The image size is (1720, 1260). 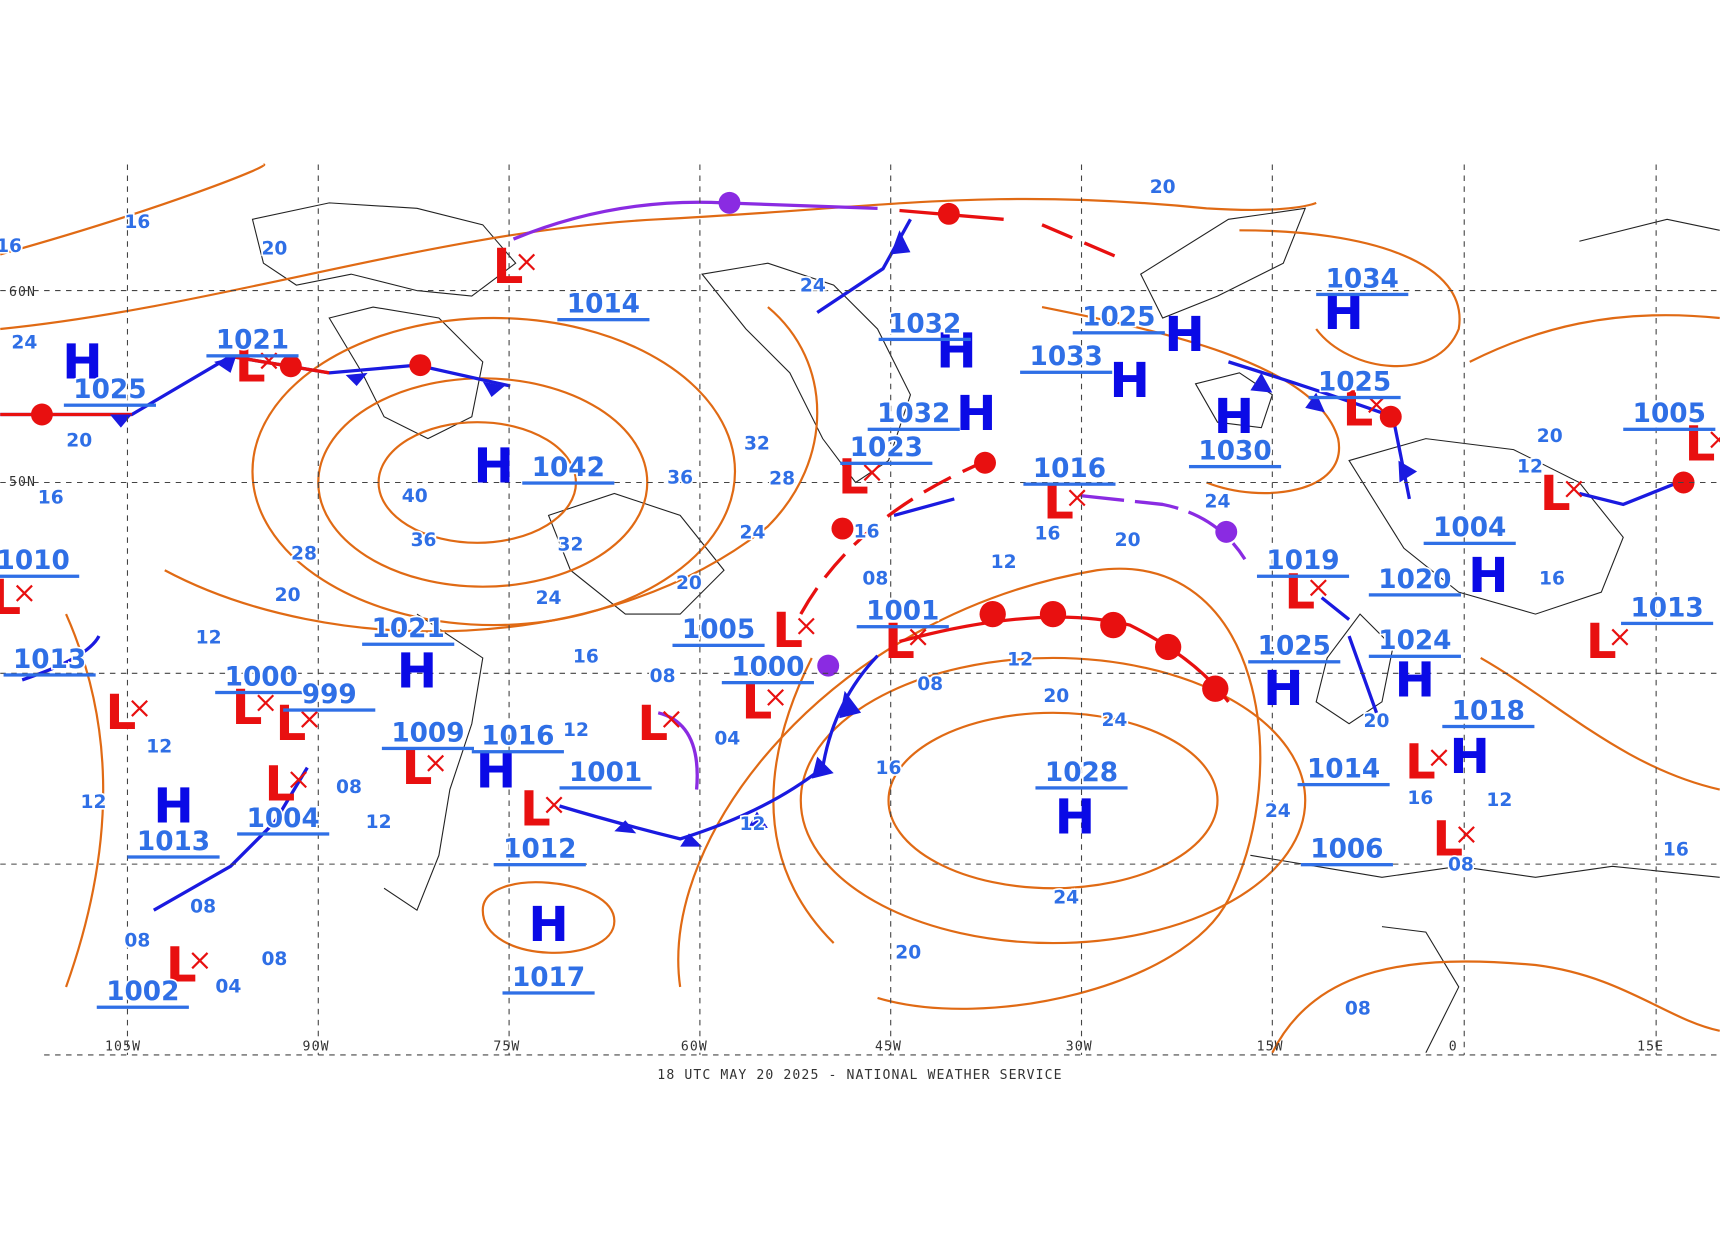 What do you see at coordinates (1302, 561) in the screenshot?
I see `pressure-label: 1019` at bounding box center [1302, 561].